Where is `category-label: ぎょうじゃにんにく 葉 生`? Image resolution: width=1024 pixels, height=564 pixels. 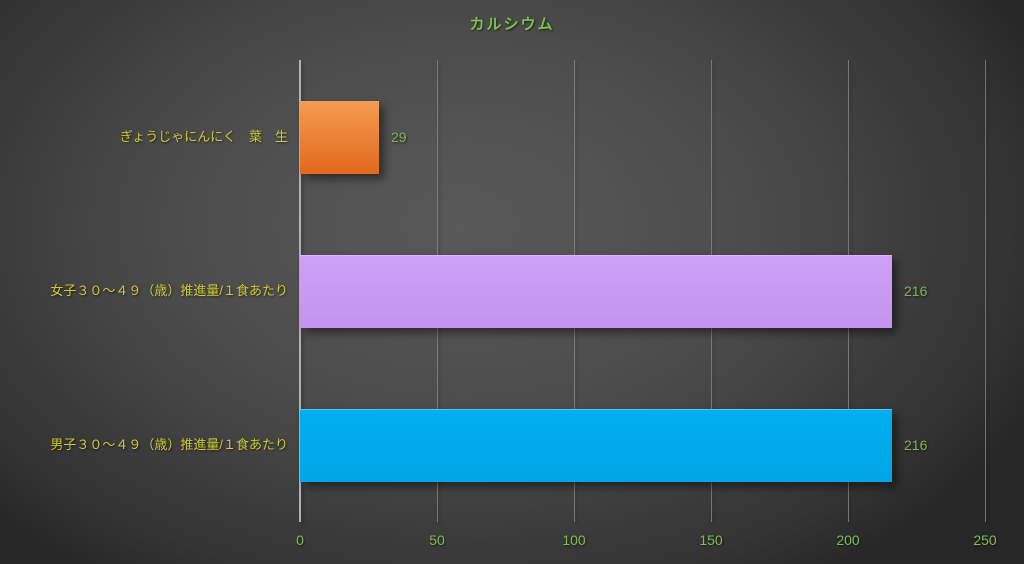
category-label: ぎょうじゃにんにく 葉 生 is located at coordinates (203, 136).